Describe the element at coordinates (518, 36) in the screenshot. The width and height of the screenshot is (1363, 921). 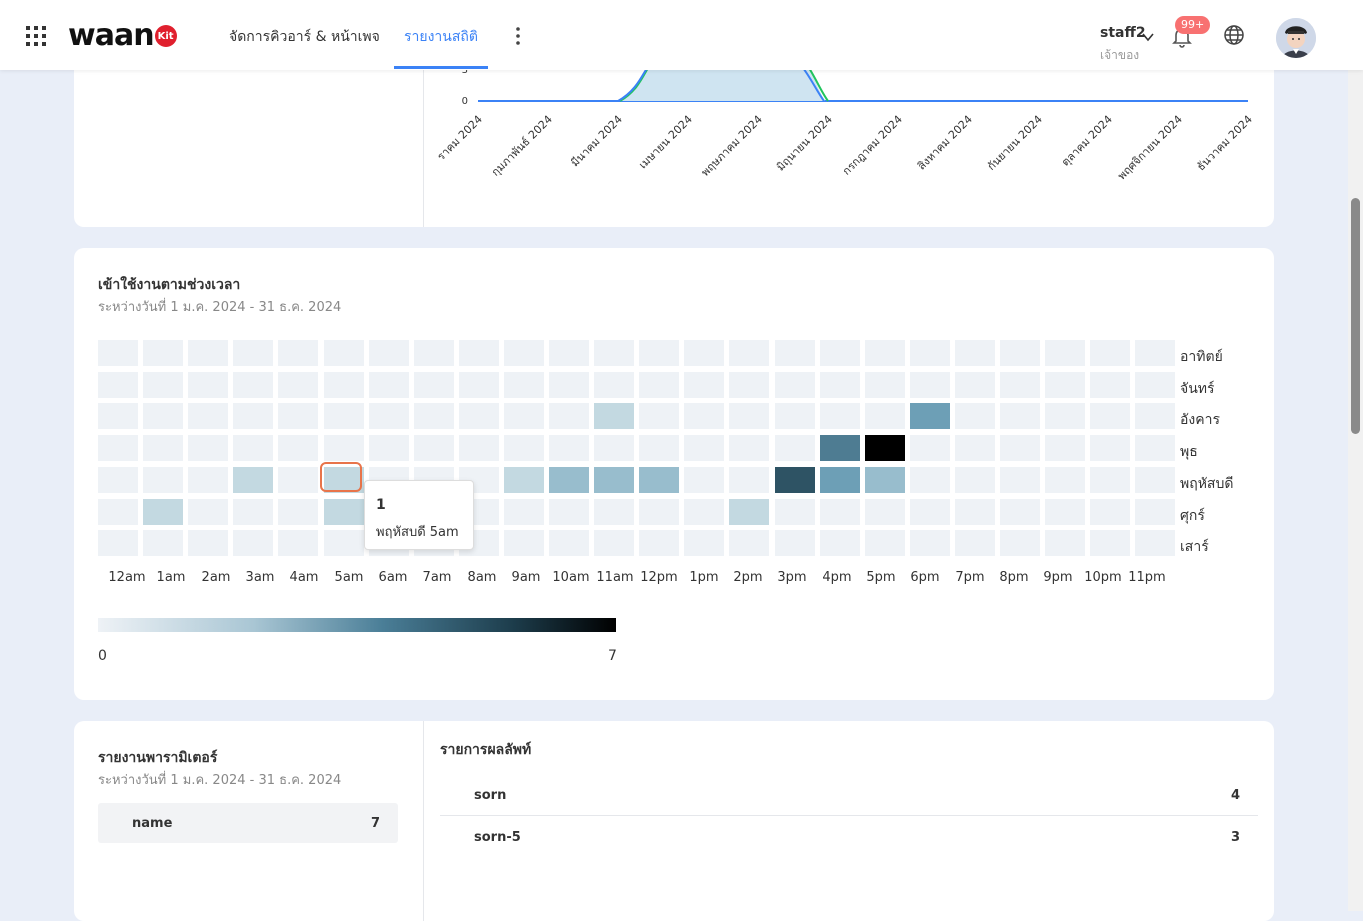
I see `more-vertical-icon` at that location.